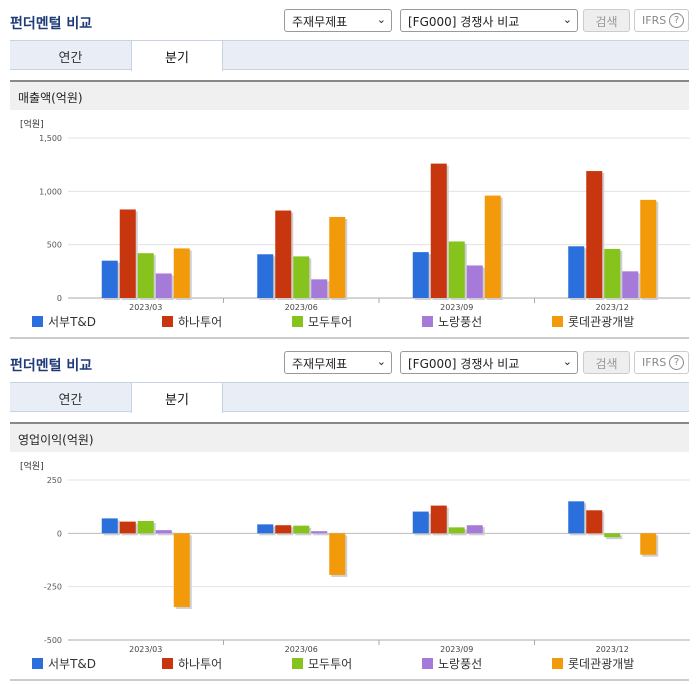  I want to click on y-tick-label: 1,500, so click(50, 138).